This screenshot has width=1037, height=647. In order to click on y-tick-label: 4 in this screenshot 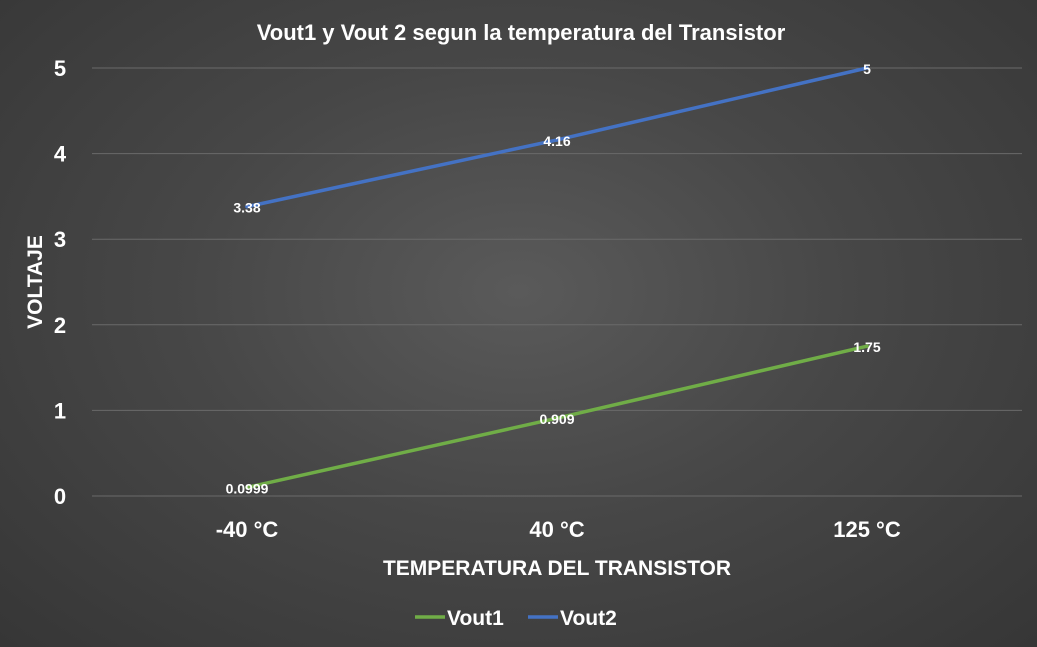, I will do `click(60, 154)`.